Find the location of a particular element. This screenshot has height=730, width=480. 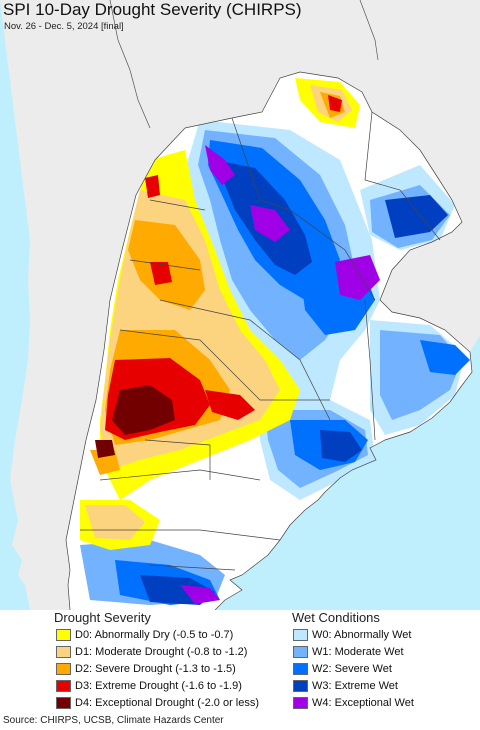

legend-label: W2: Severe Wet is located at coordinates (352, 668).